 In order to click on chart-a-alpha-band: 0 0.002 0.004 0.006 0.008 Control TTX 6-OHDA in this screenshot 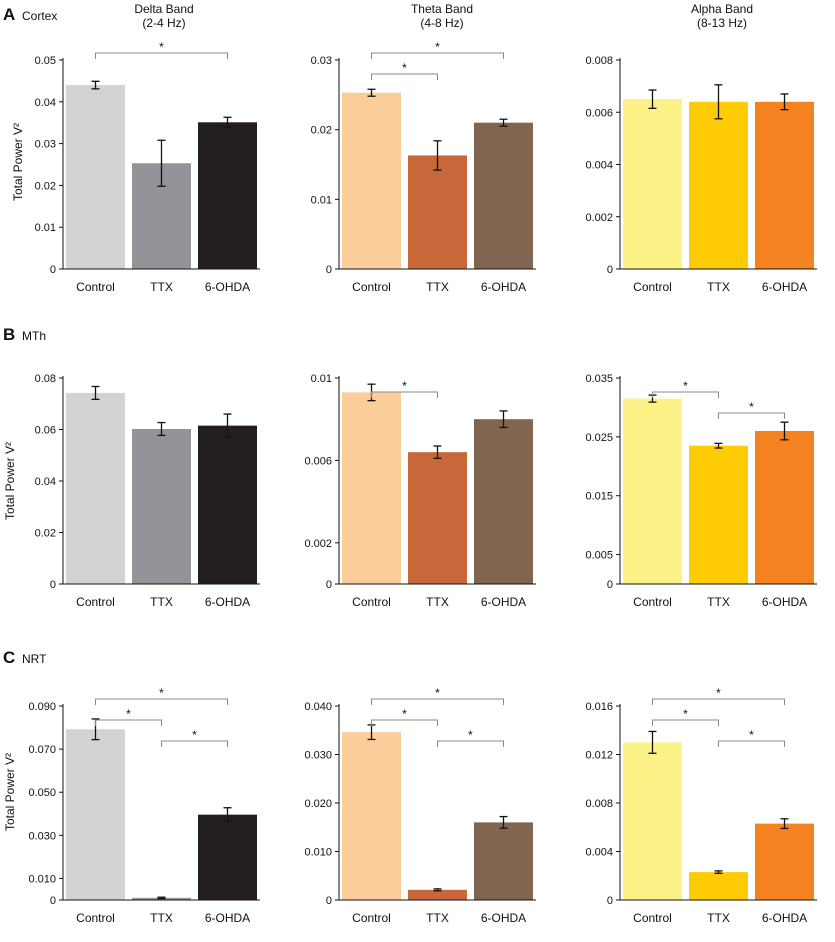, I will do `click(701, 174)`.